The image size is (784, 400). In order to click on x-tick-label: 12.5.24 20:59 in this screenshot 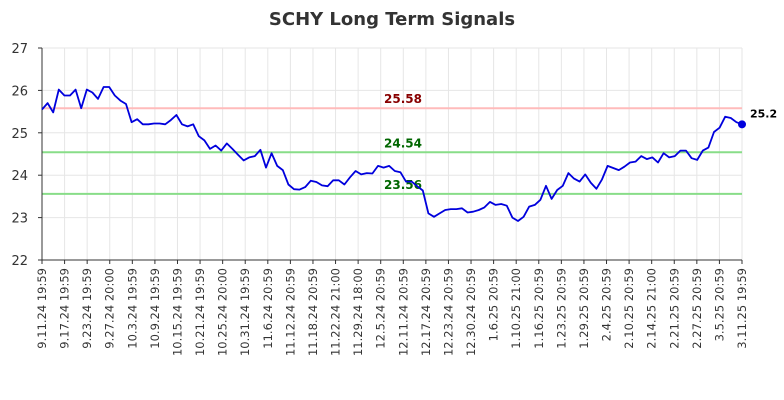, I will do `click(381, 308)`.